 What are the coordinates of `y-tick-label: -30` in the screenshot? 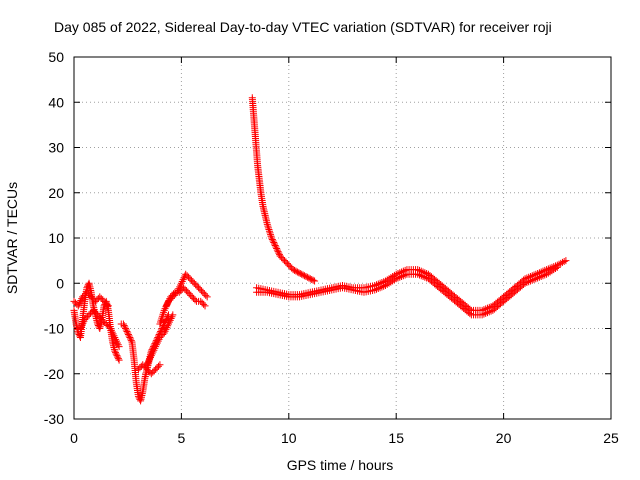 It's located at (54, 419).